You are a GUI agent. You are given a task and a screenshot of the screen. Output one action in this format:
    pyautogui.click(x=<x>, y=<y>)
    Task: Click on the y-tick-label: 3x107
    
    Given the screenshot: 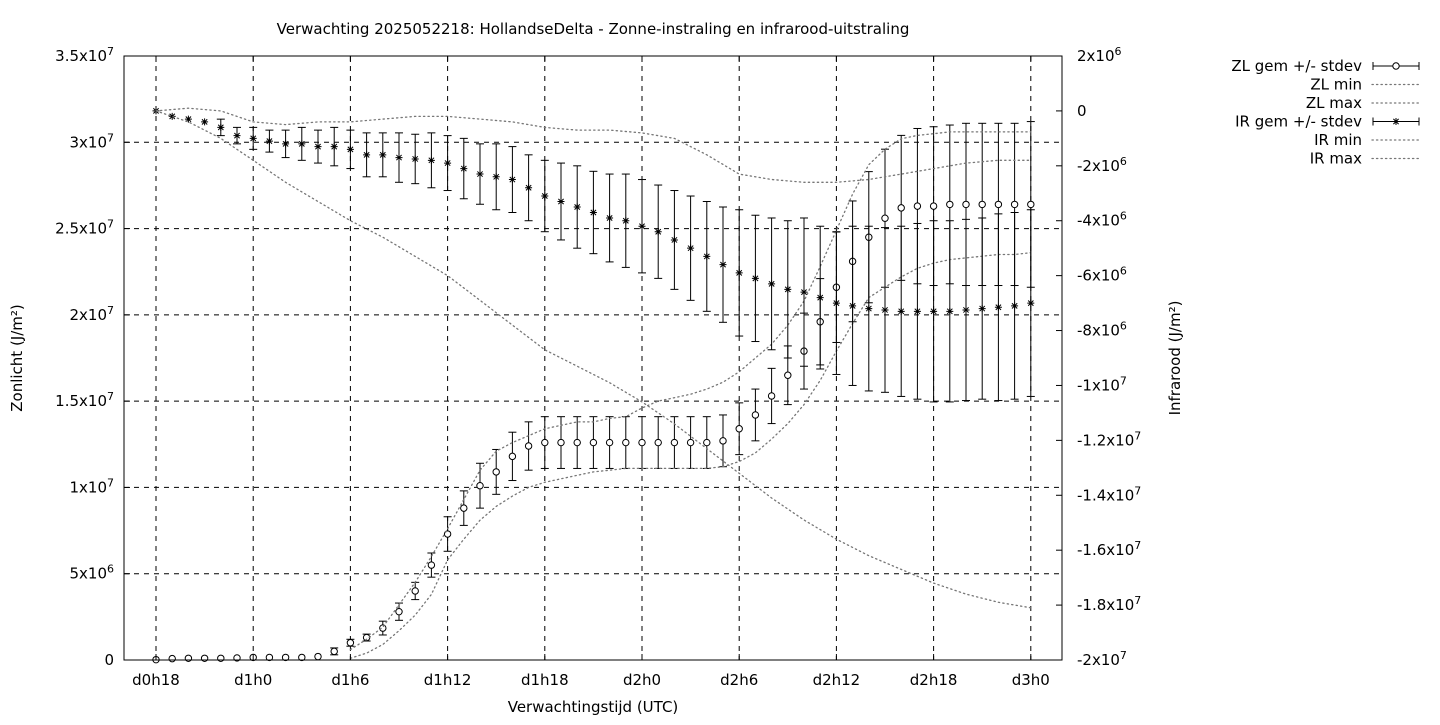 What is the action you would take?
    pyautogui.click(x=91, y=141)
    